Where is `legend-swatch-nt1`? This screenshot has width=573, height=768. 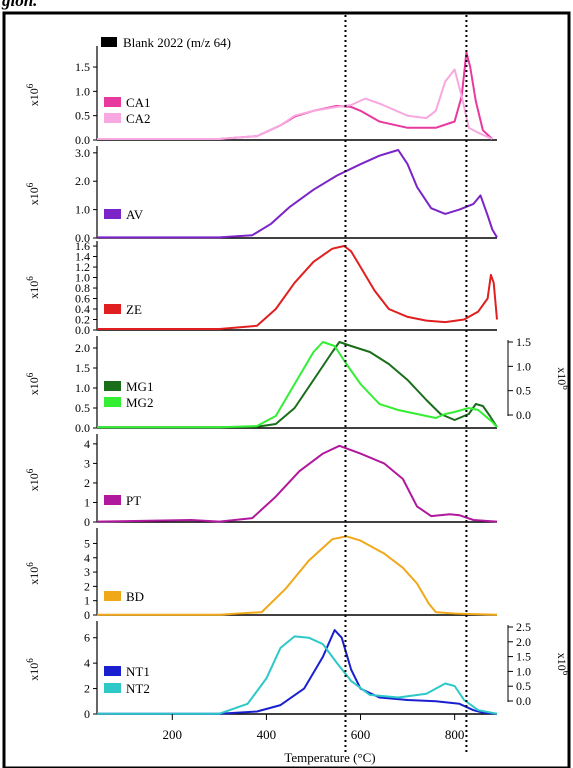
legend-swatch-nt1 is located at coordinates (112, 671).